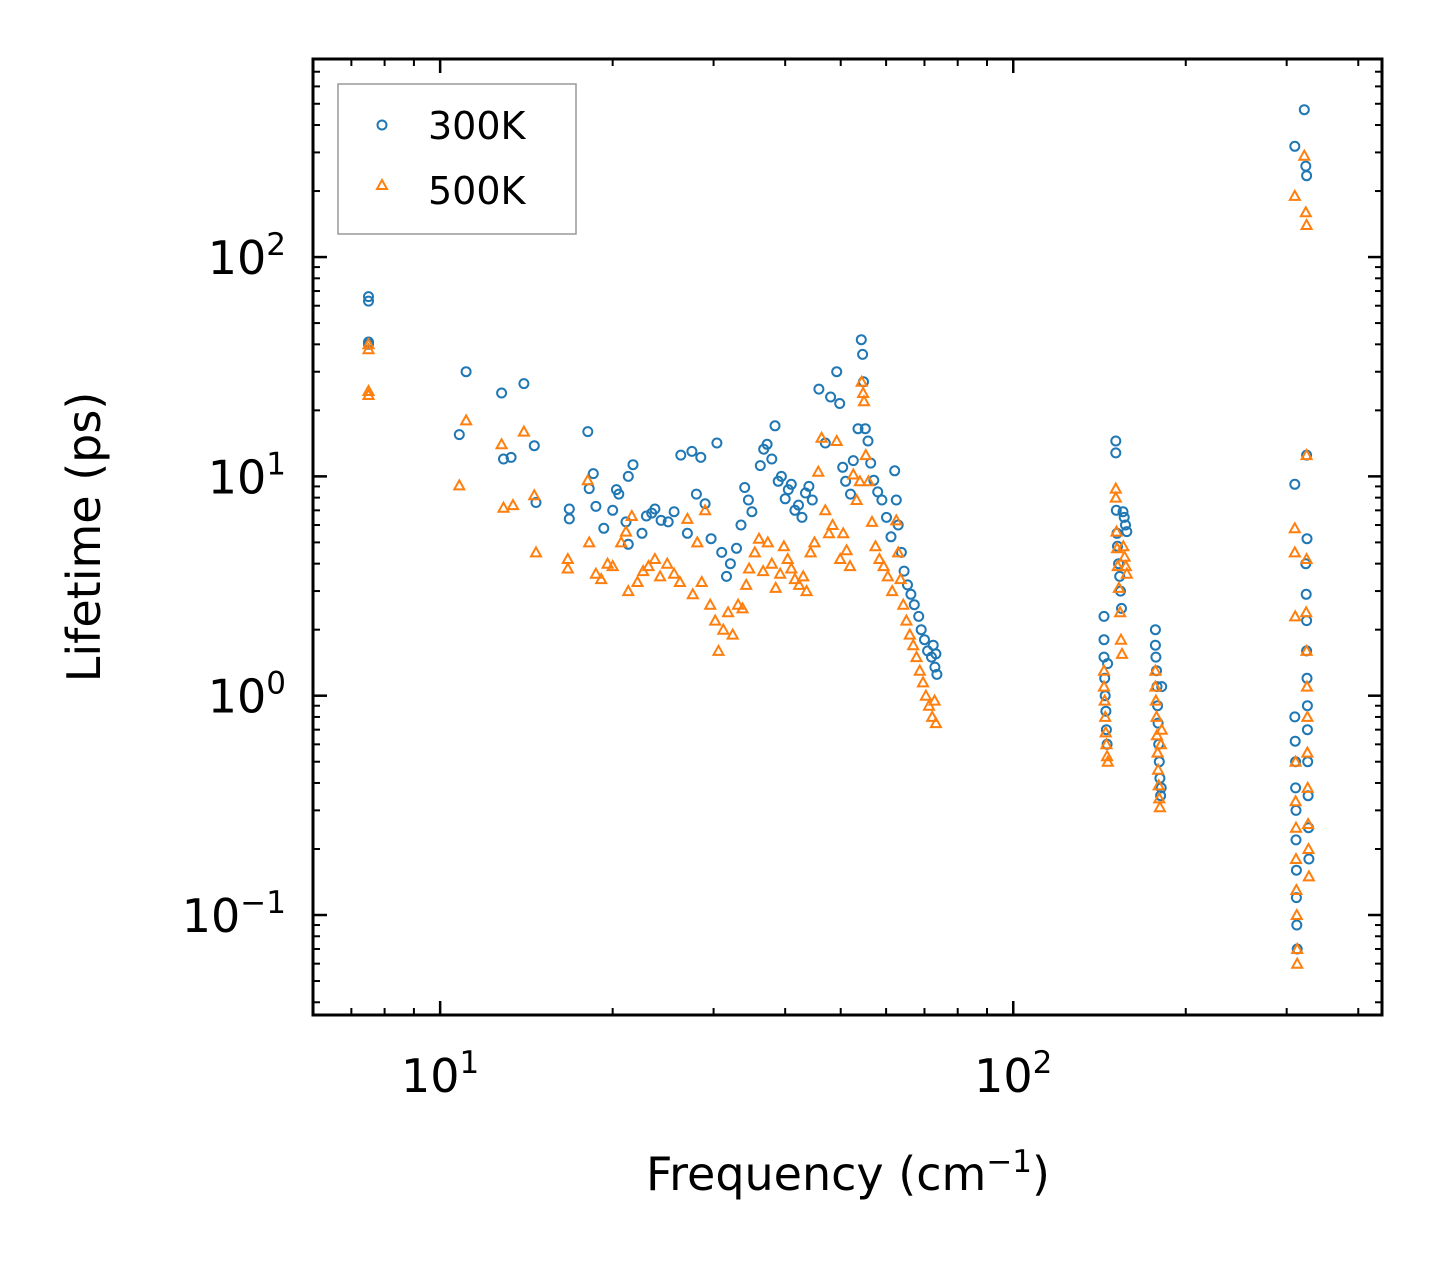  What do you see at coordinates (234, 914) in the screenshot?
I see `y-tick-label-−1: 10⁻¹` at bounding box center [234, 914].